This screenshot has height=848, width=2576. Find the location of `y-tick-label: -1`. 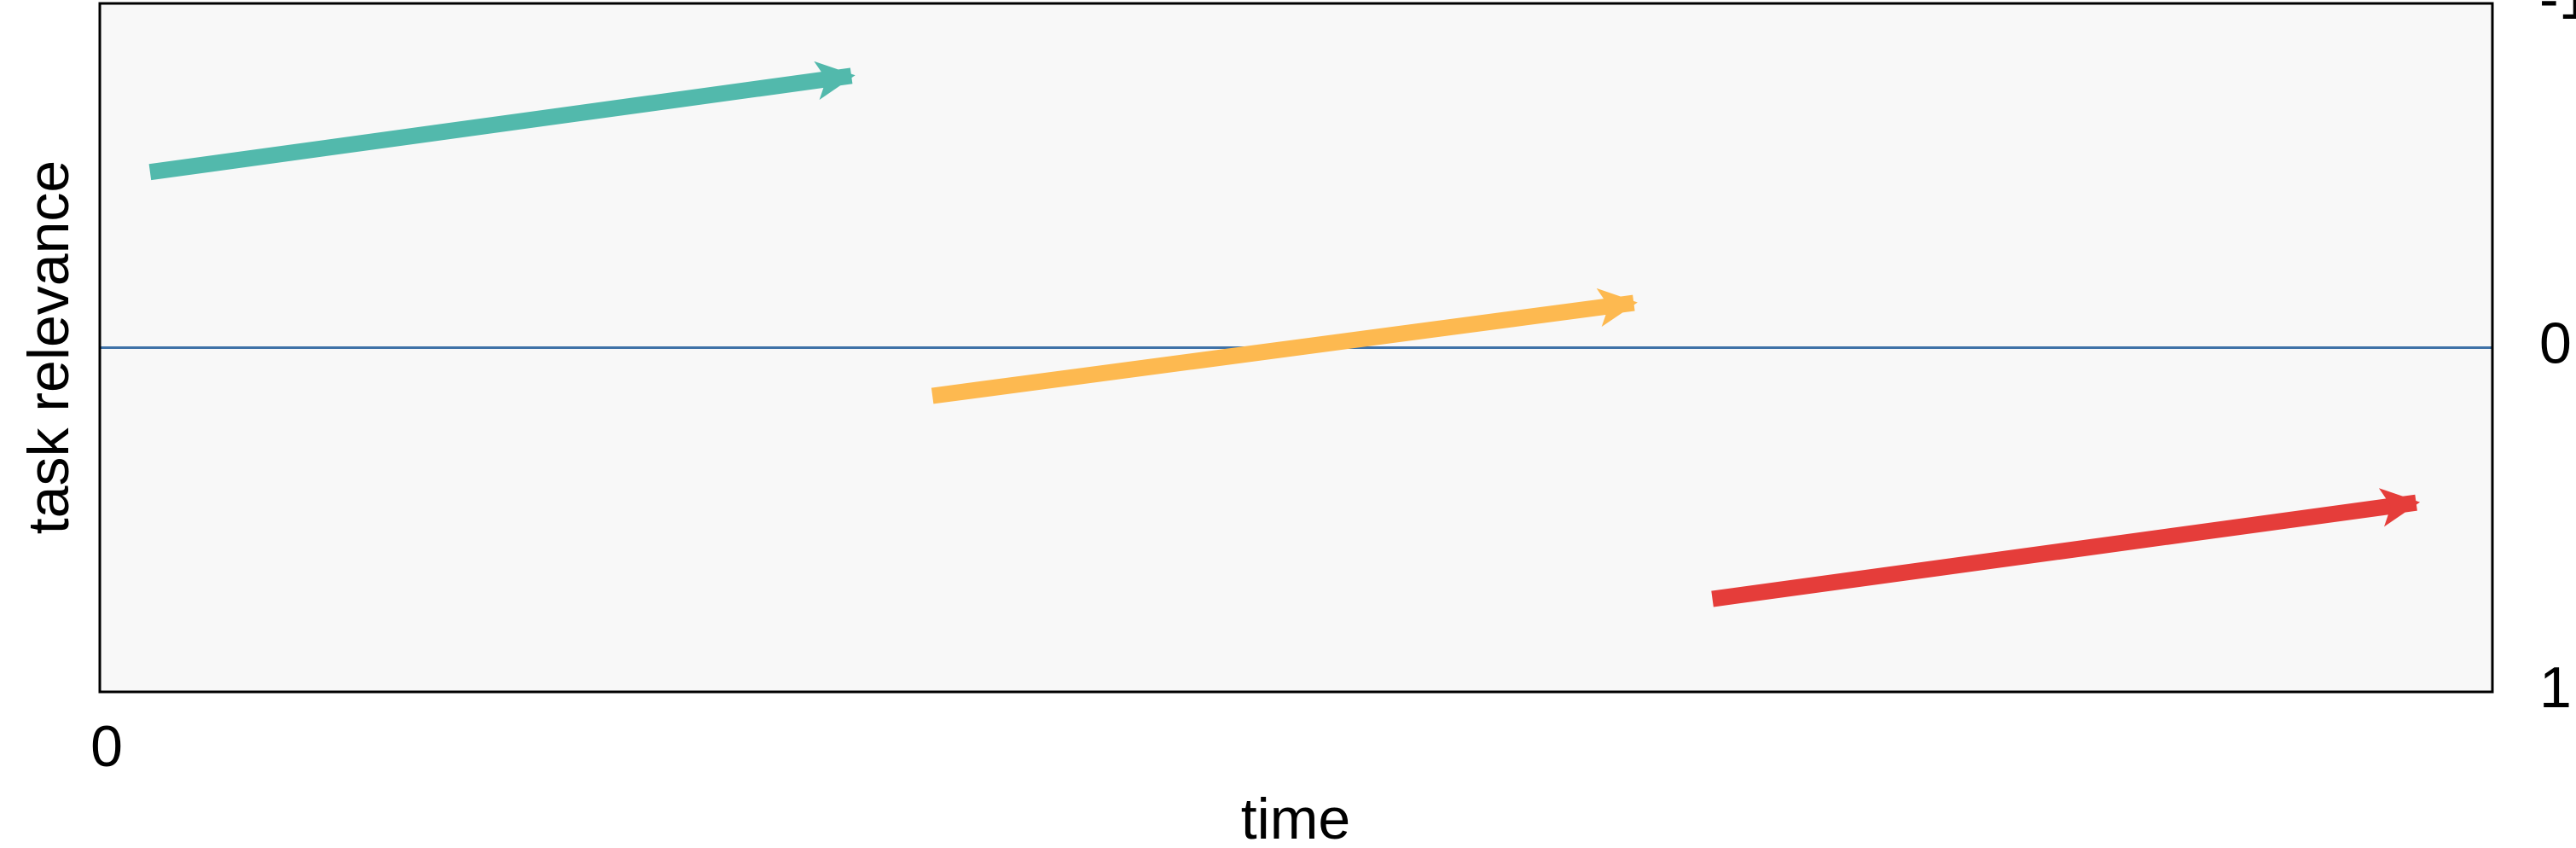

y-tick-label: -1 is located at coordinates (2557, 16).